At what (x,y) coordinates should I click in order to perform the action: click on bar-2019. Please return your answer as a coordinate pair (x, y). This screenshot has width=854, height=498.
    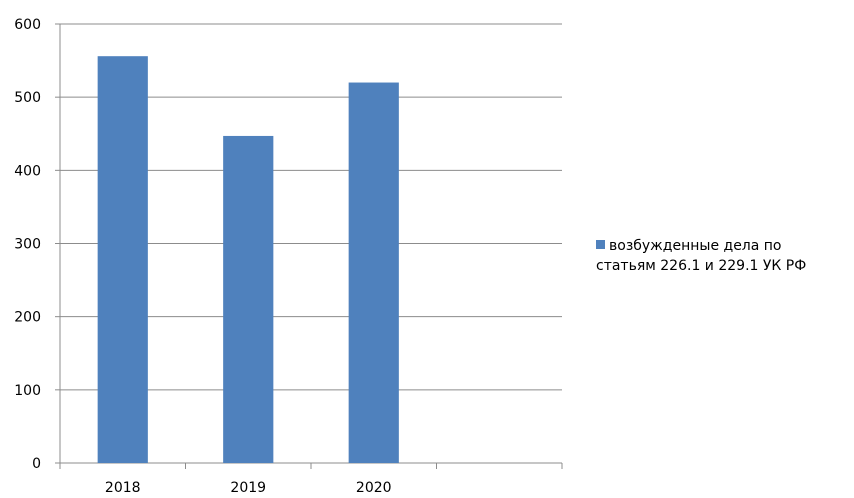
    Looking at the image, I should click on (248, 299).